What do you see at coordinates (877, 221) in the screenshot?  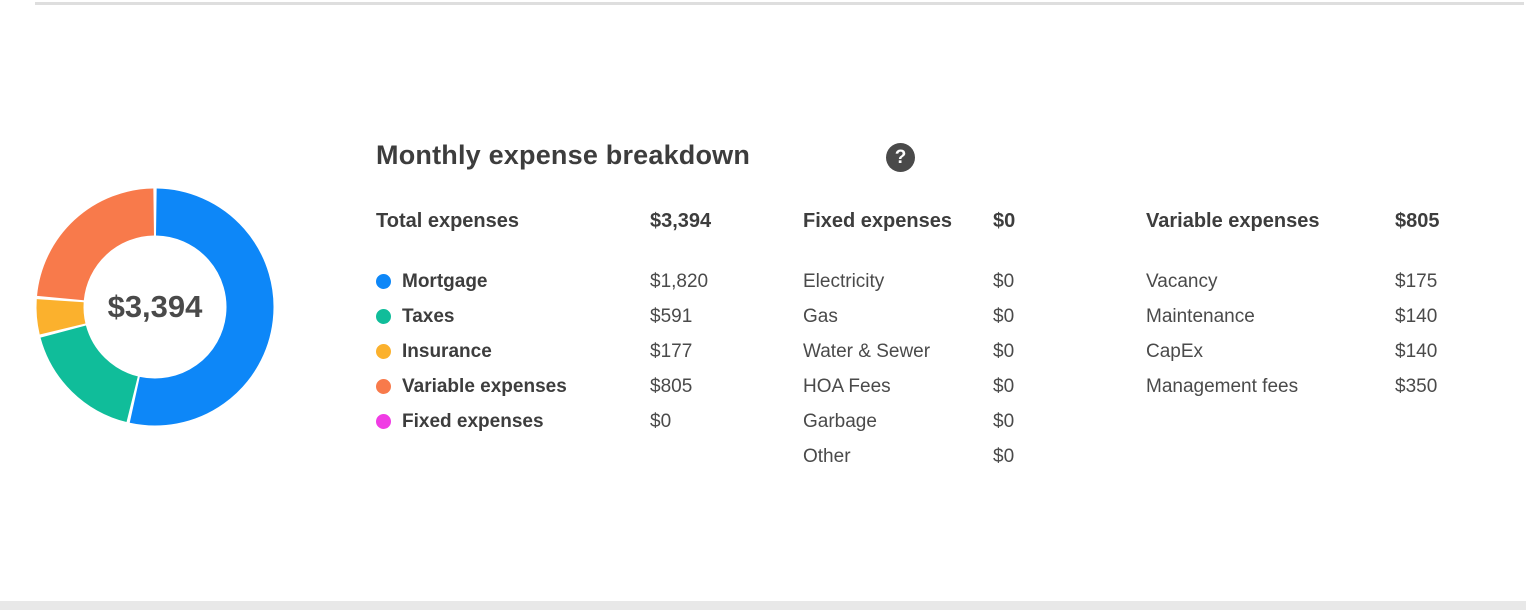 I see `column-header-label: Fixed expenses` at bounding box center [877, 221].